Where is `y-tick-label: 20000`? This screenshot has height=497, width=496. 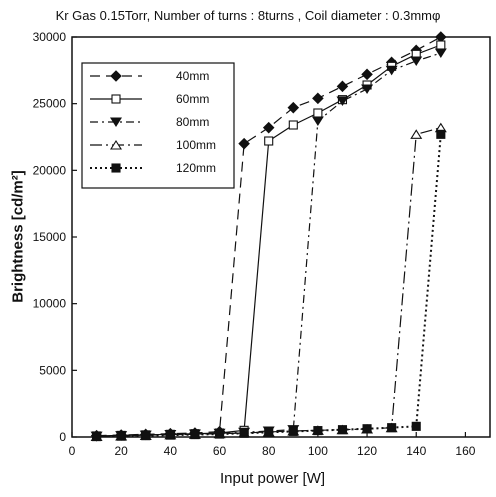
y-tick-label: 20000 is located at coordinates (50, 170).